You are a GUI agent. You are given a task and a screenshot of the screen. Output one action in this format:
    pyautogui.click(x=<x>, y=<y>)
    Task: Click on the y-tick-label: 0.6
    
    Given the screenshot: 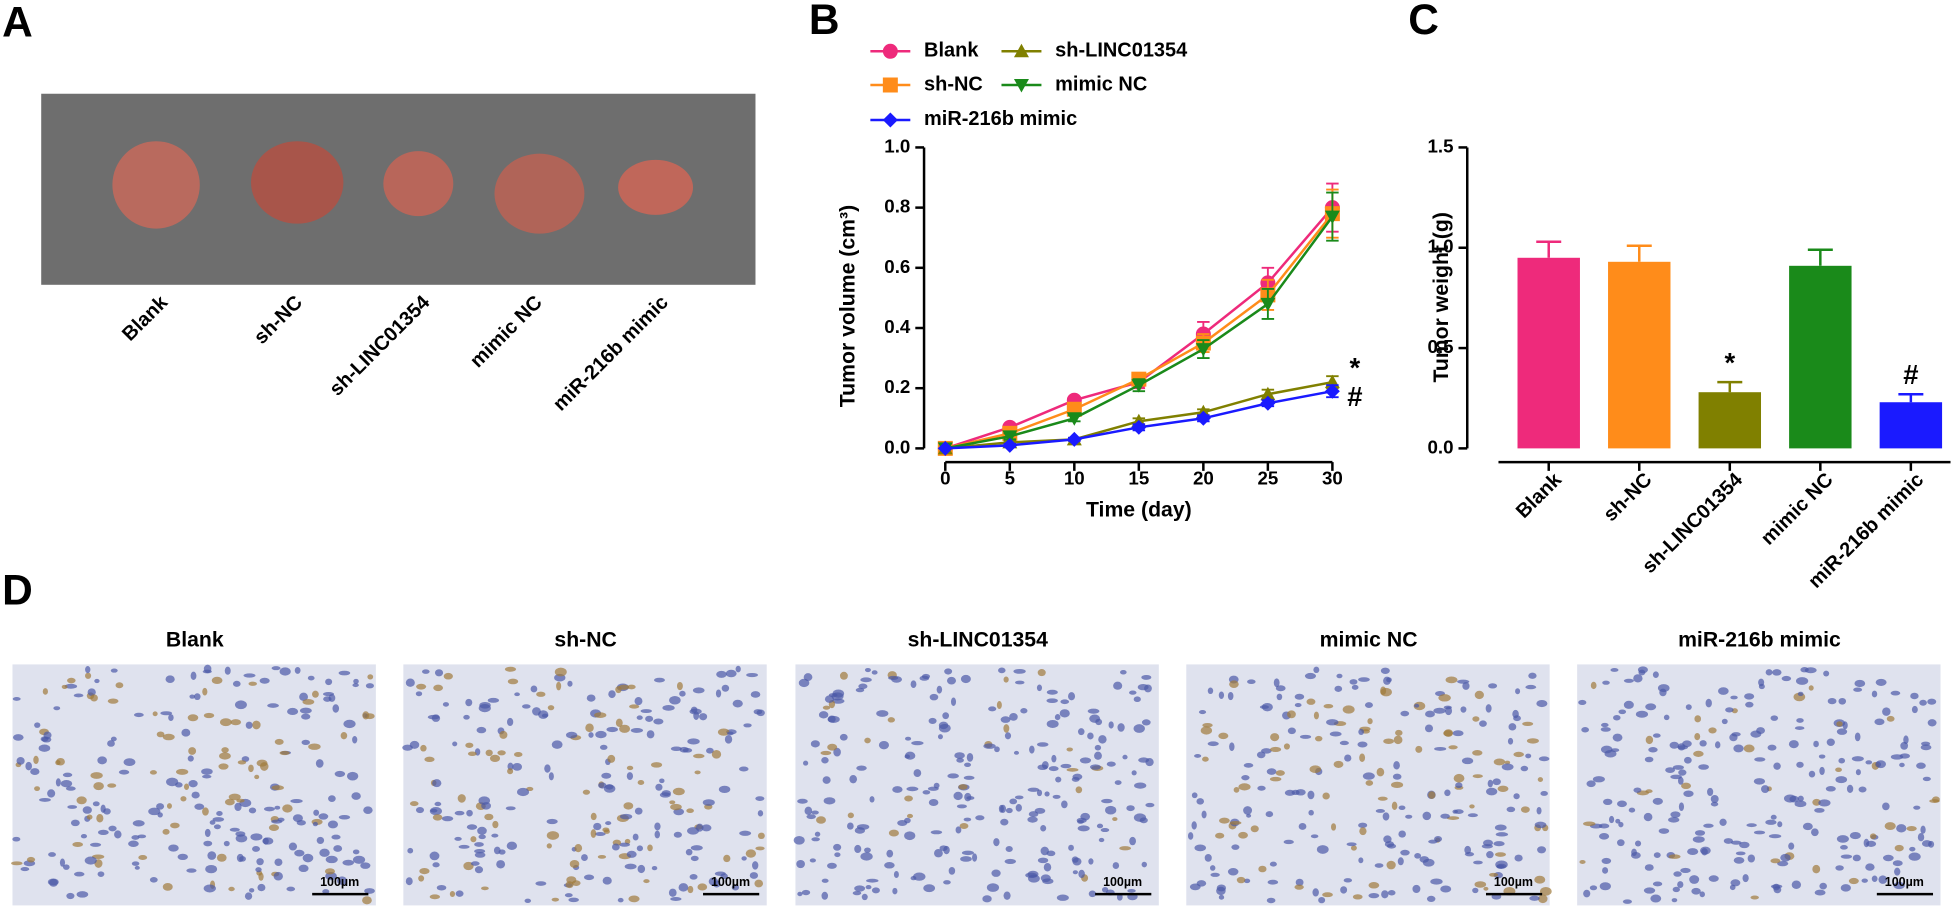 What is the action you would take?
    pyautogui.click(x=897, y=266)
    